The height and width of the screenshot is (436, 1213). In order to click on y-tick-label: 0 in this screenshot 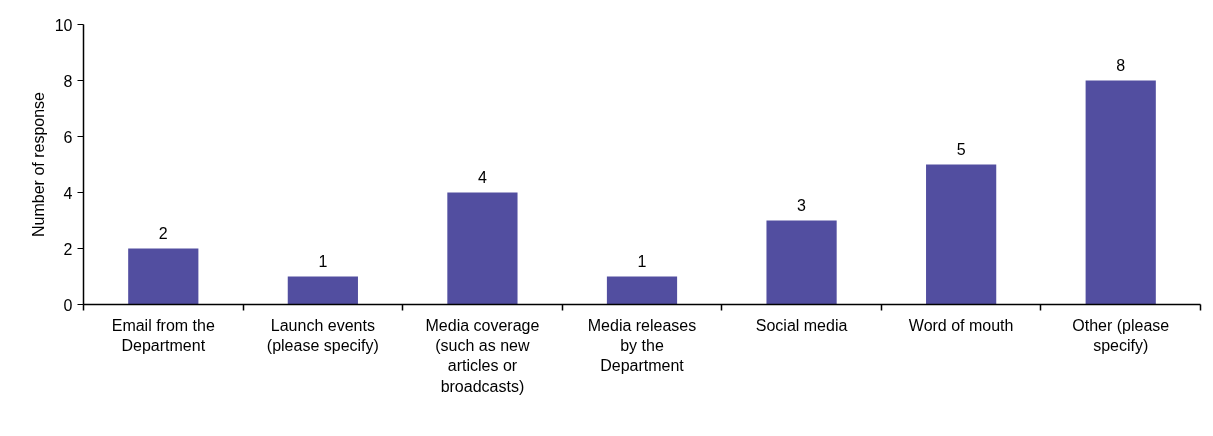, I will do `click(68, 305)`.